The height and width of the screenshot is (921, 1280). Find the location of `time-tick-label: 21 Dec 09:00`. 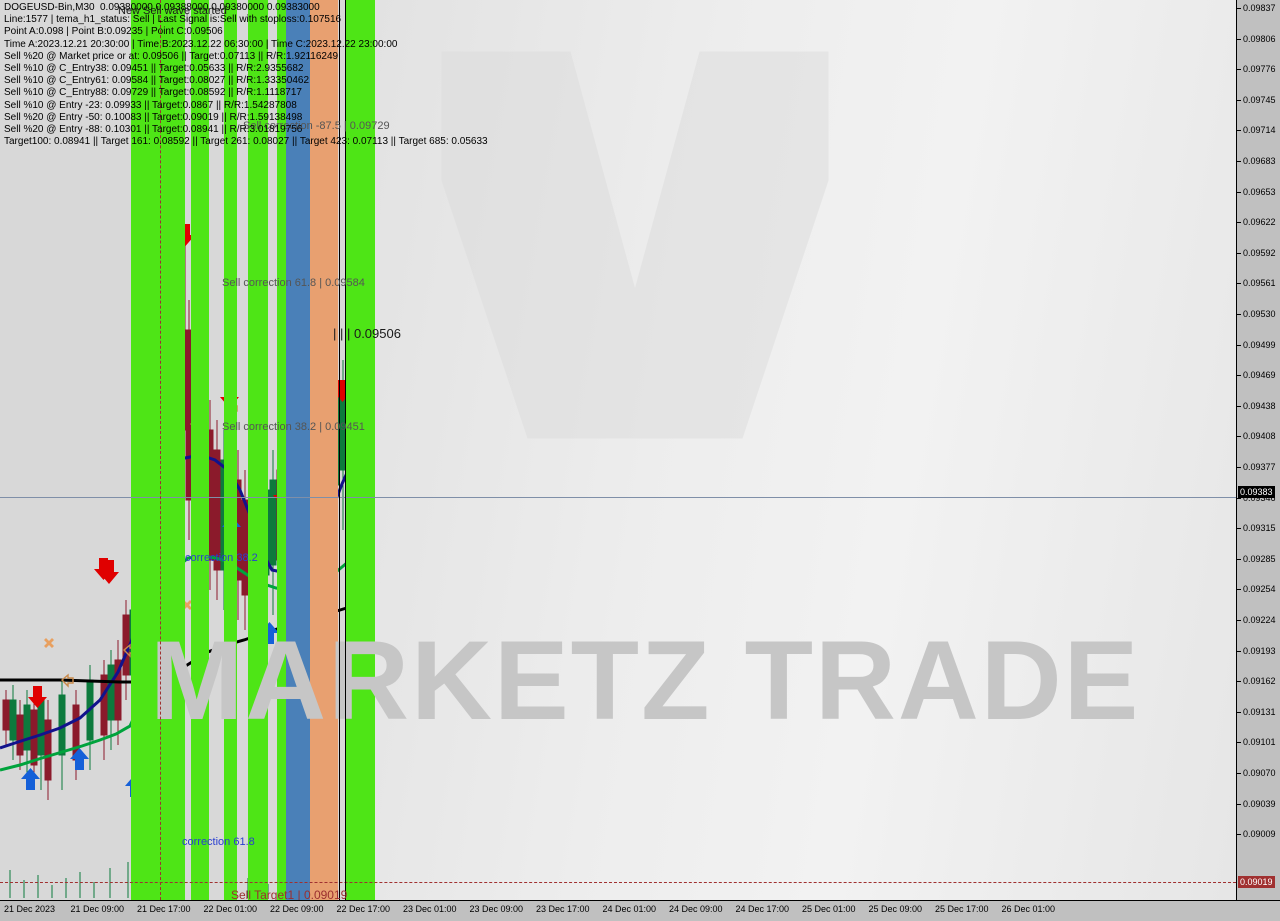

time-tick-label: 21 Dec 09:00 is located at coordinates (97, 909).